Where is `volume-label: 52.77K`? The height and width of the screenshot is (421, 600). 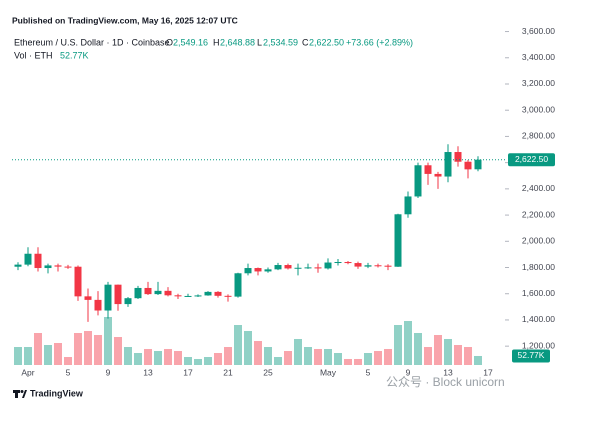
volume-label: 52.77K is located at coordinates (531, 355).